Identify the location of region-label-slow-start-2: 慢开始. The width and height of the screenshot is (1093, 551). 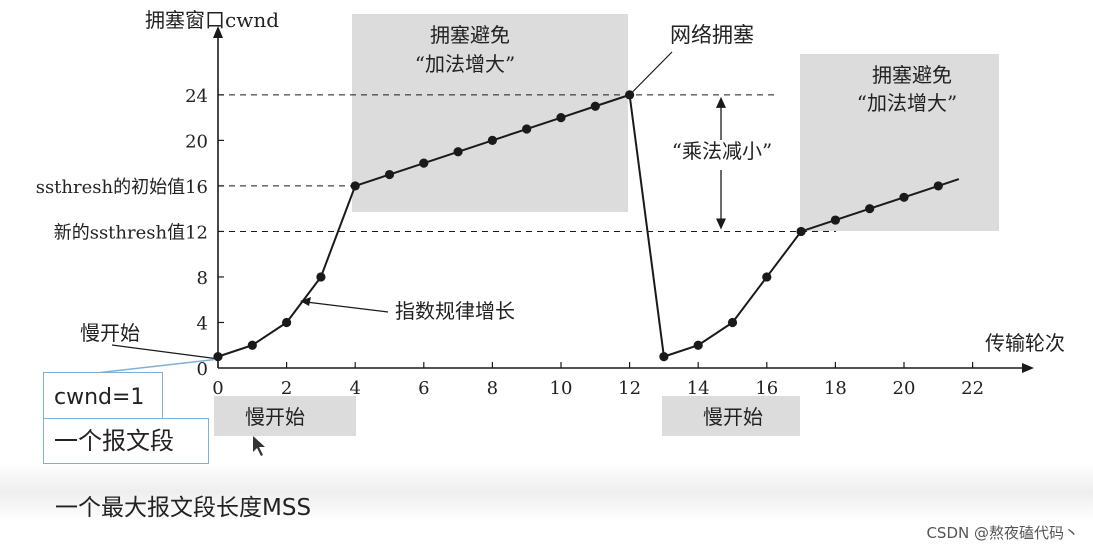
(733, 417).